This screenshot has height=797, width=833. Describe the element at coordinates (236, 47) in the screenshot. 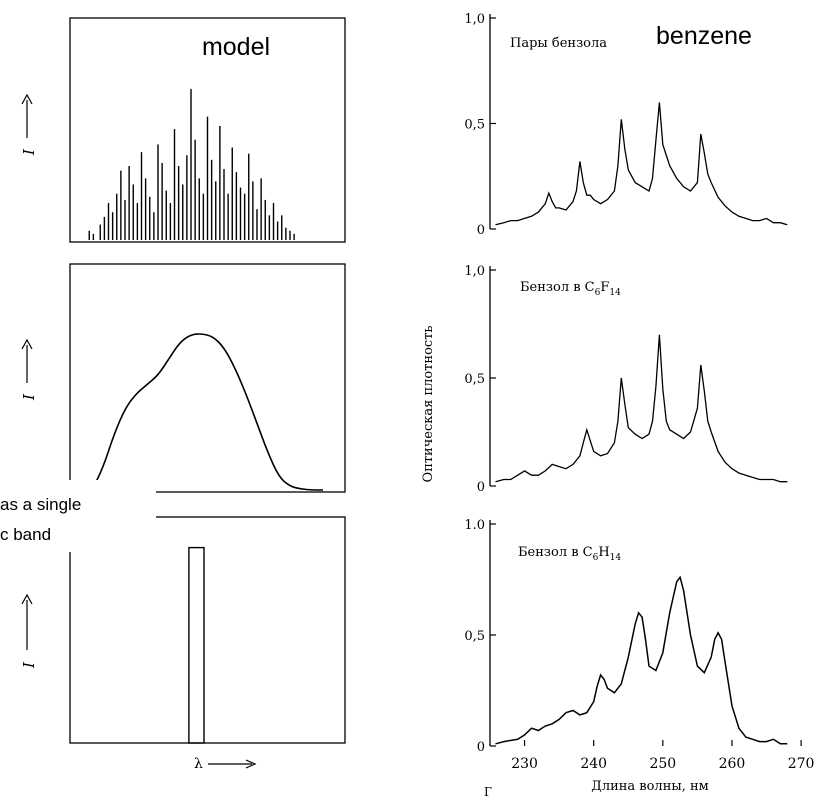

I see `model-label: model` at that location.